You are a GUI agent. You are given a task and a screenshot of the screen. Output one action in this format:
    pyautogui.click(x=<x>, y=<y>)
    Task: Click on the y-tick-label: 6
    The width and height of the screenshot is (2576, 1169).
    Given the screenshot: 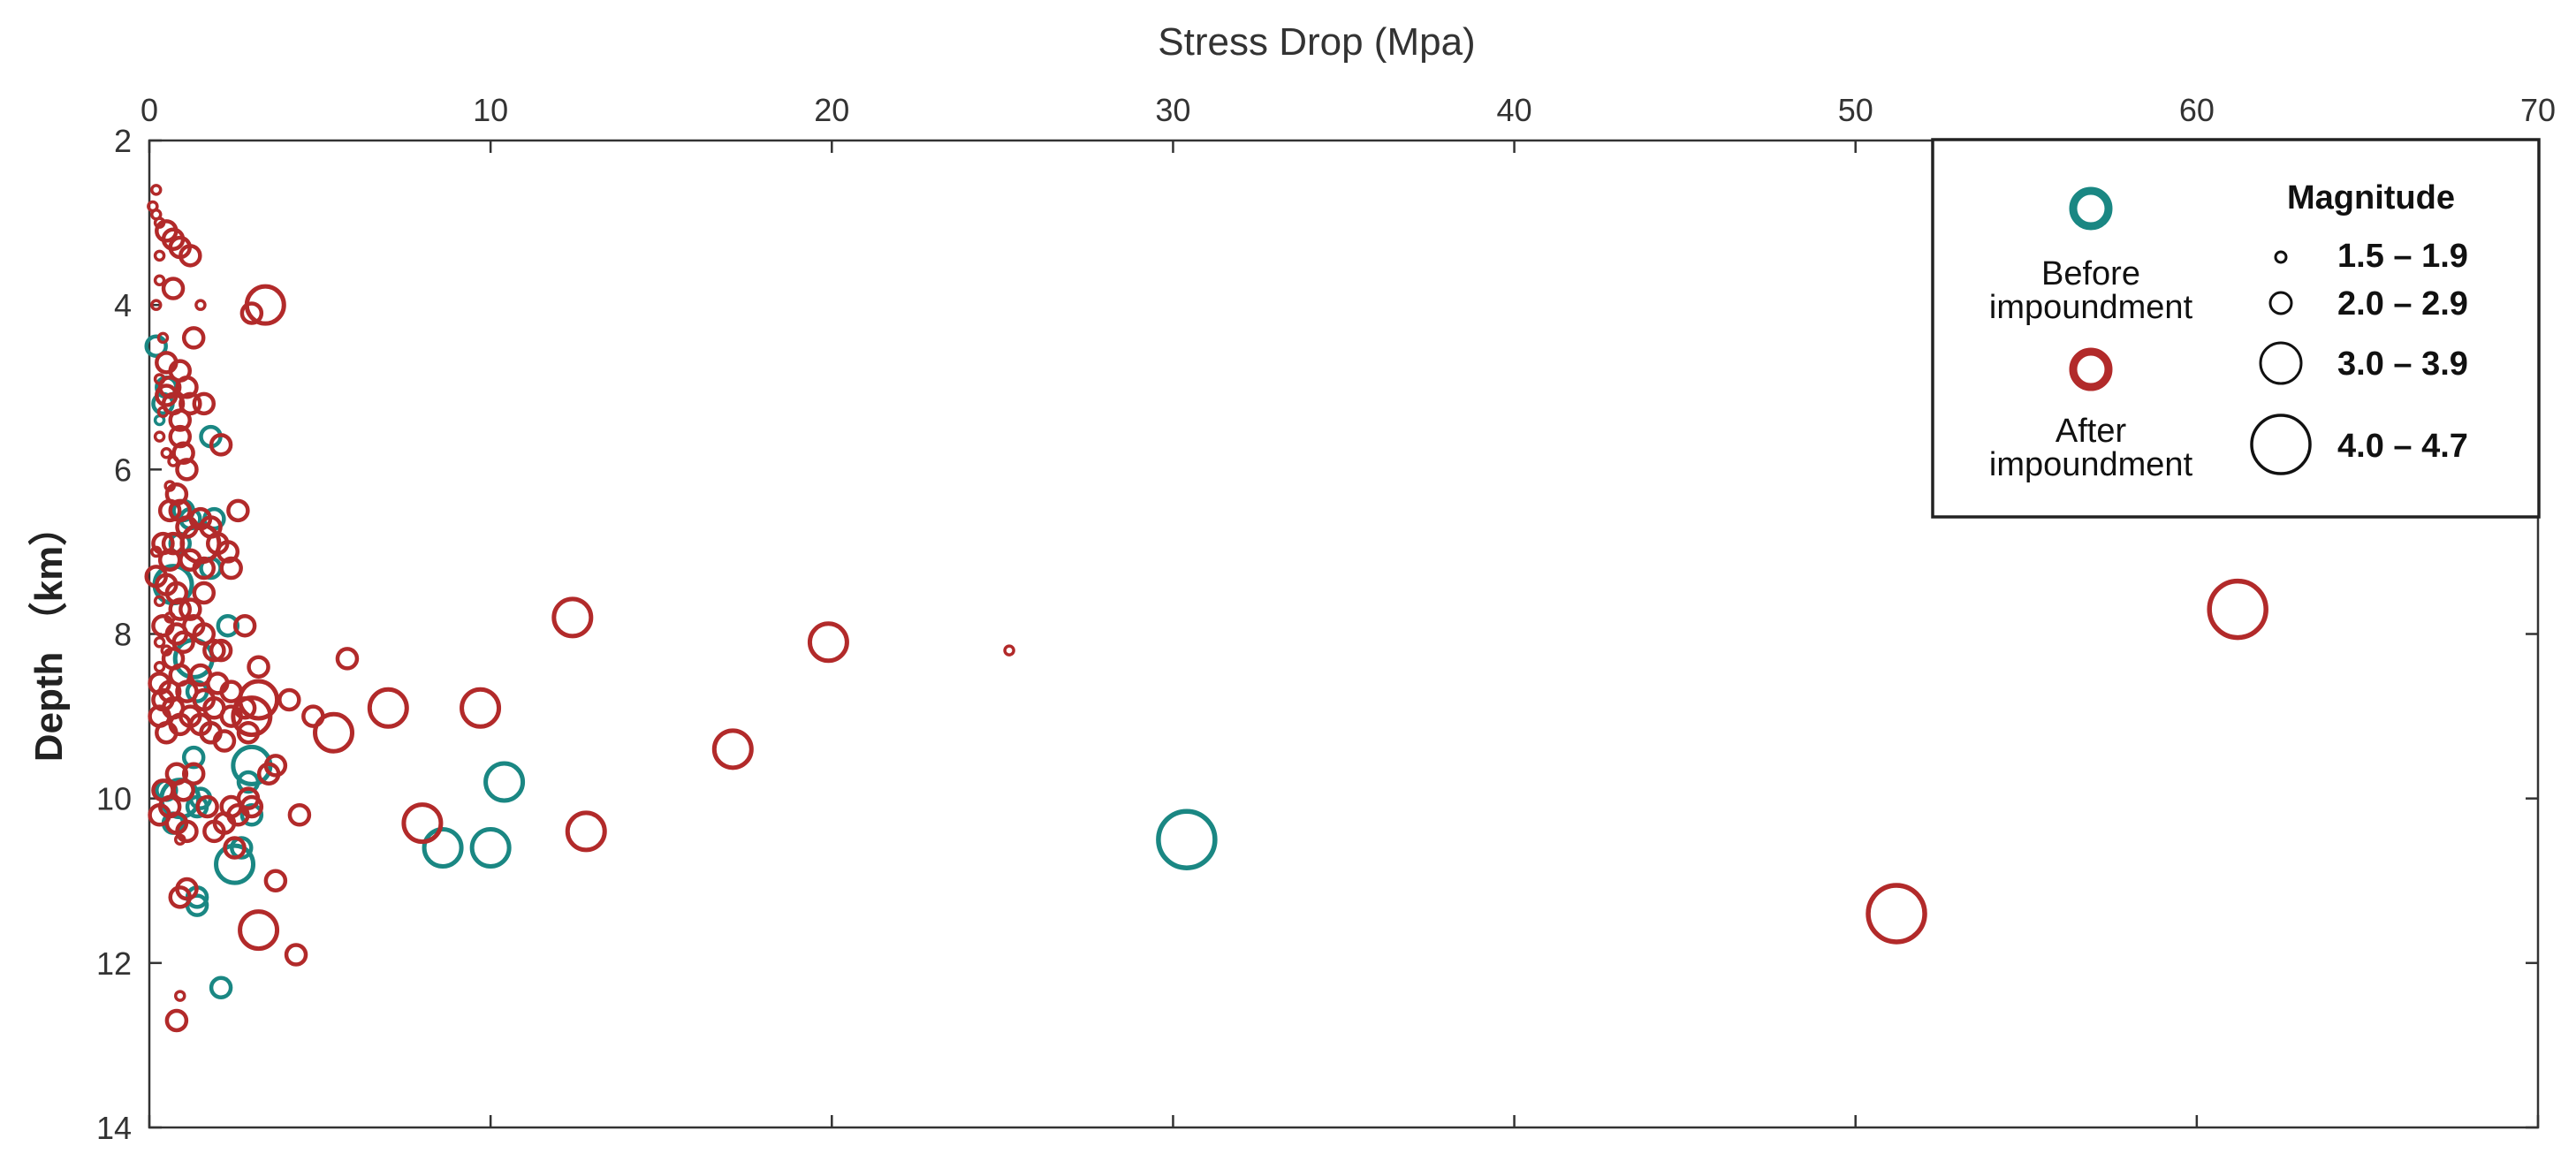 What is the action you would take?
    pyautogui.click(x=123, y=470)
    